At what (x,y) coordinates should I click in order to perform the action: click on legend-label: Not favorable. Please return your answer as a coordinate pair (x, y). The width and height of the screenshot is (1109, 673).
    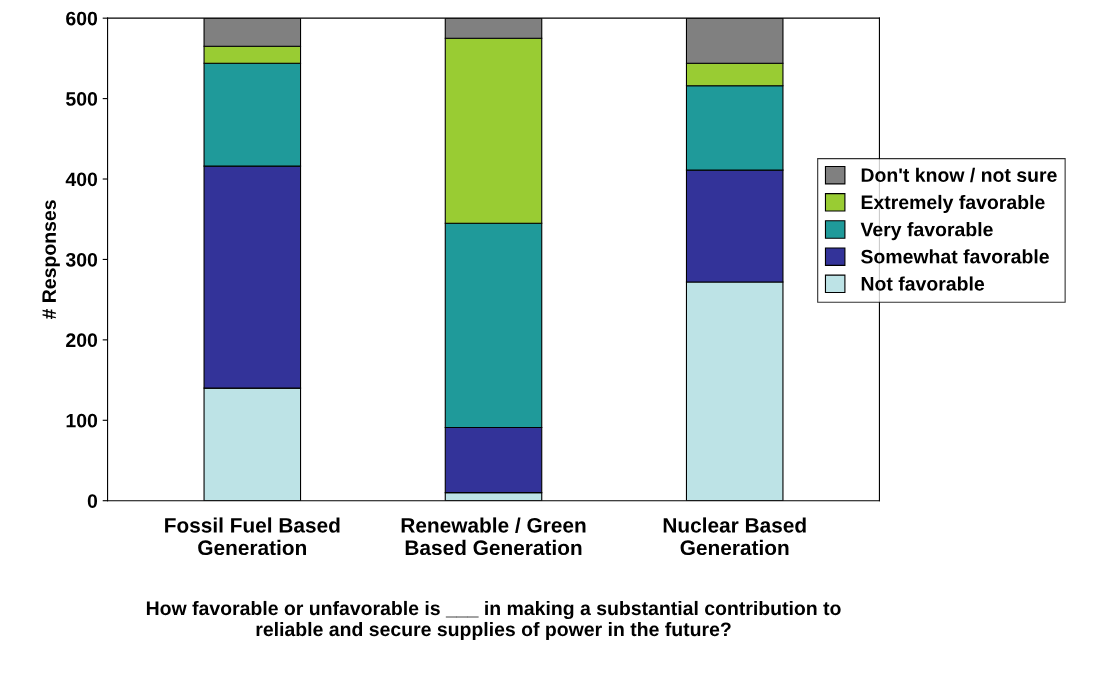
    Looking at the image, I should click on (923, 283).